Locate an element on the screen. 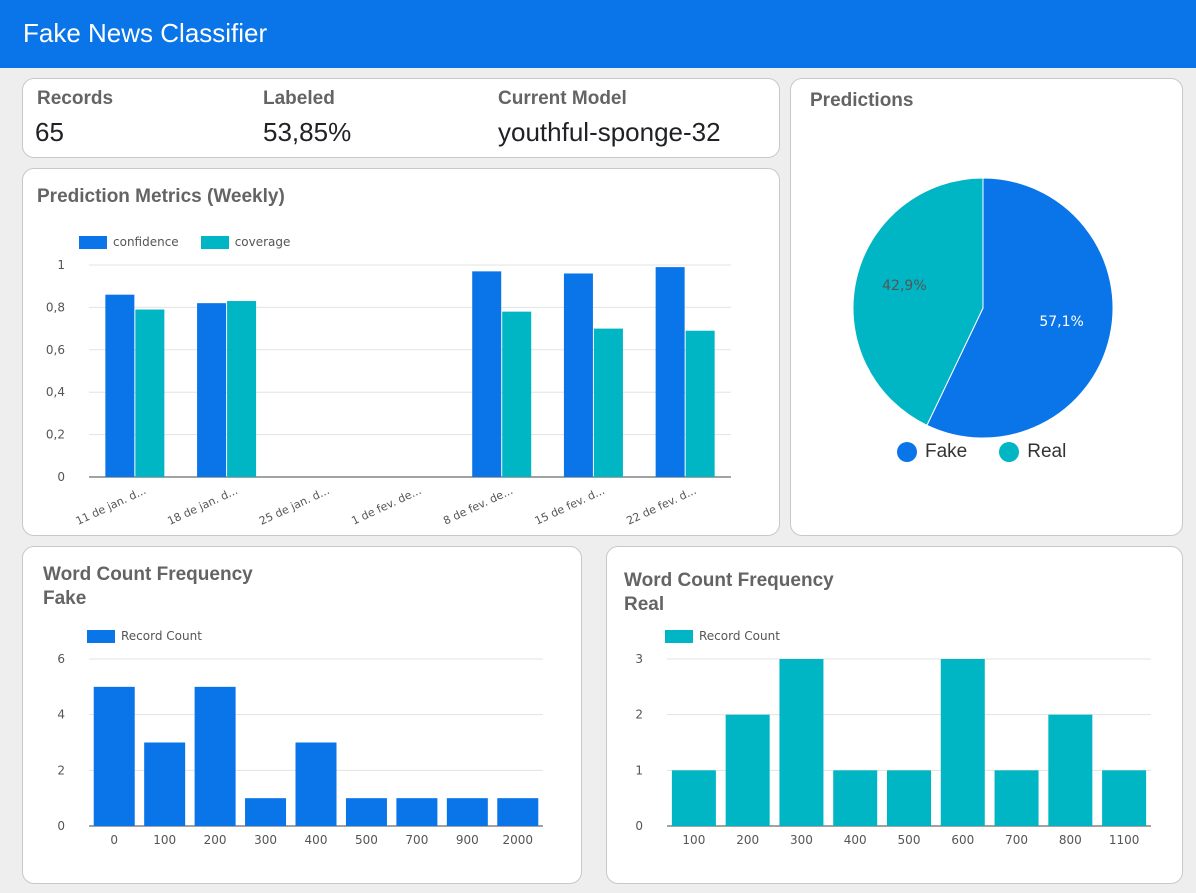  wc-fake-y-tick-label: 0 is located at coordinates (61, 826).